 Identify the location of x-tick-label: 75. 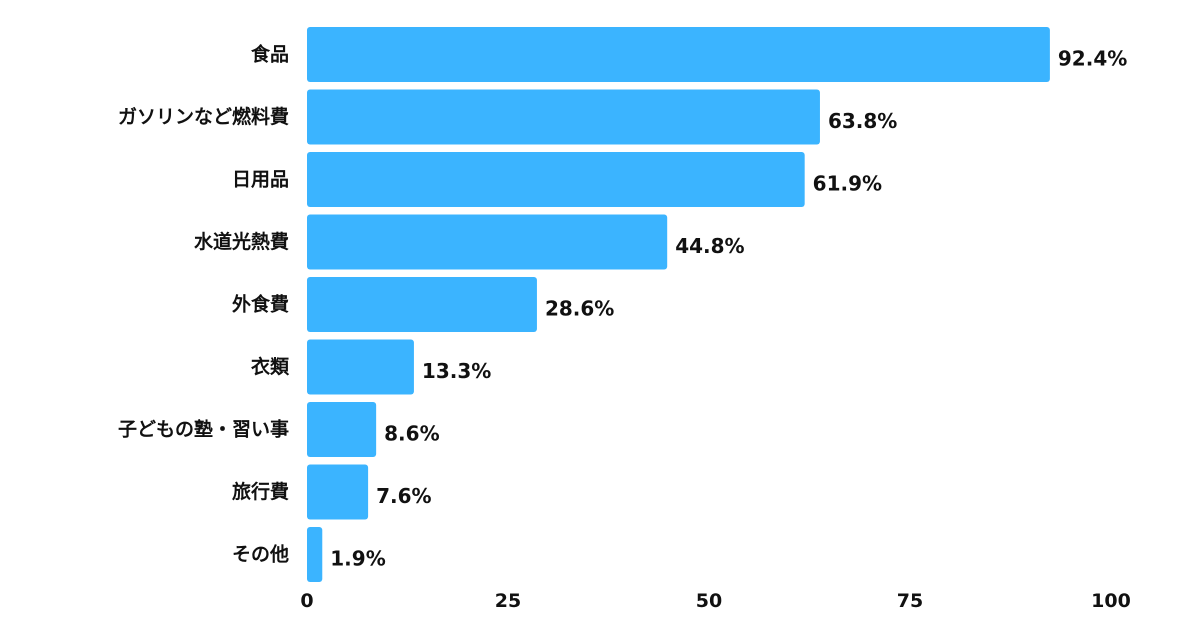
(910, 601).